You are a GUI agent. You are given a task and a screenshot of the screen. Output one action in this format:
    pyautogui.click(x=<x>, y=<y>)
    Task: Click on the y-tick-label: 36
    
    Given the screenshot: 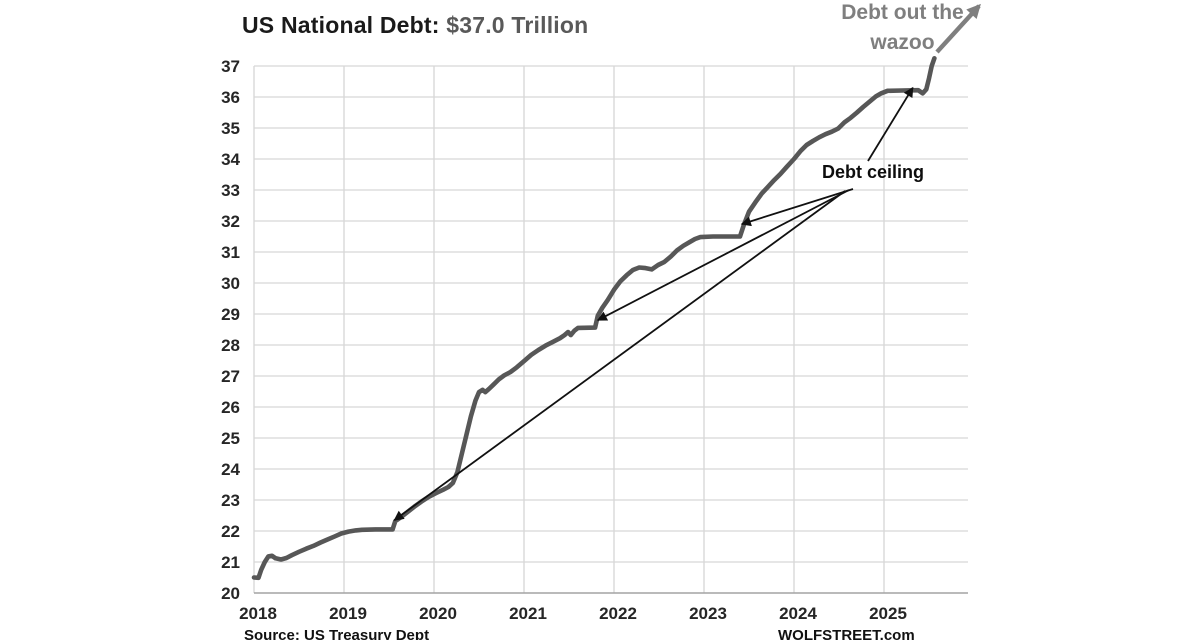 What is the action you would take?
    pyautogui.click(x=230, y=97)
    